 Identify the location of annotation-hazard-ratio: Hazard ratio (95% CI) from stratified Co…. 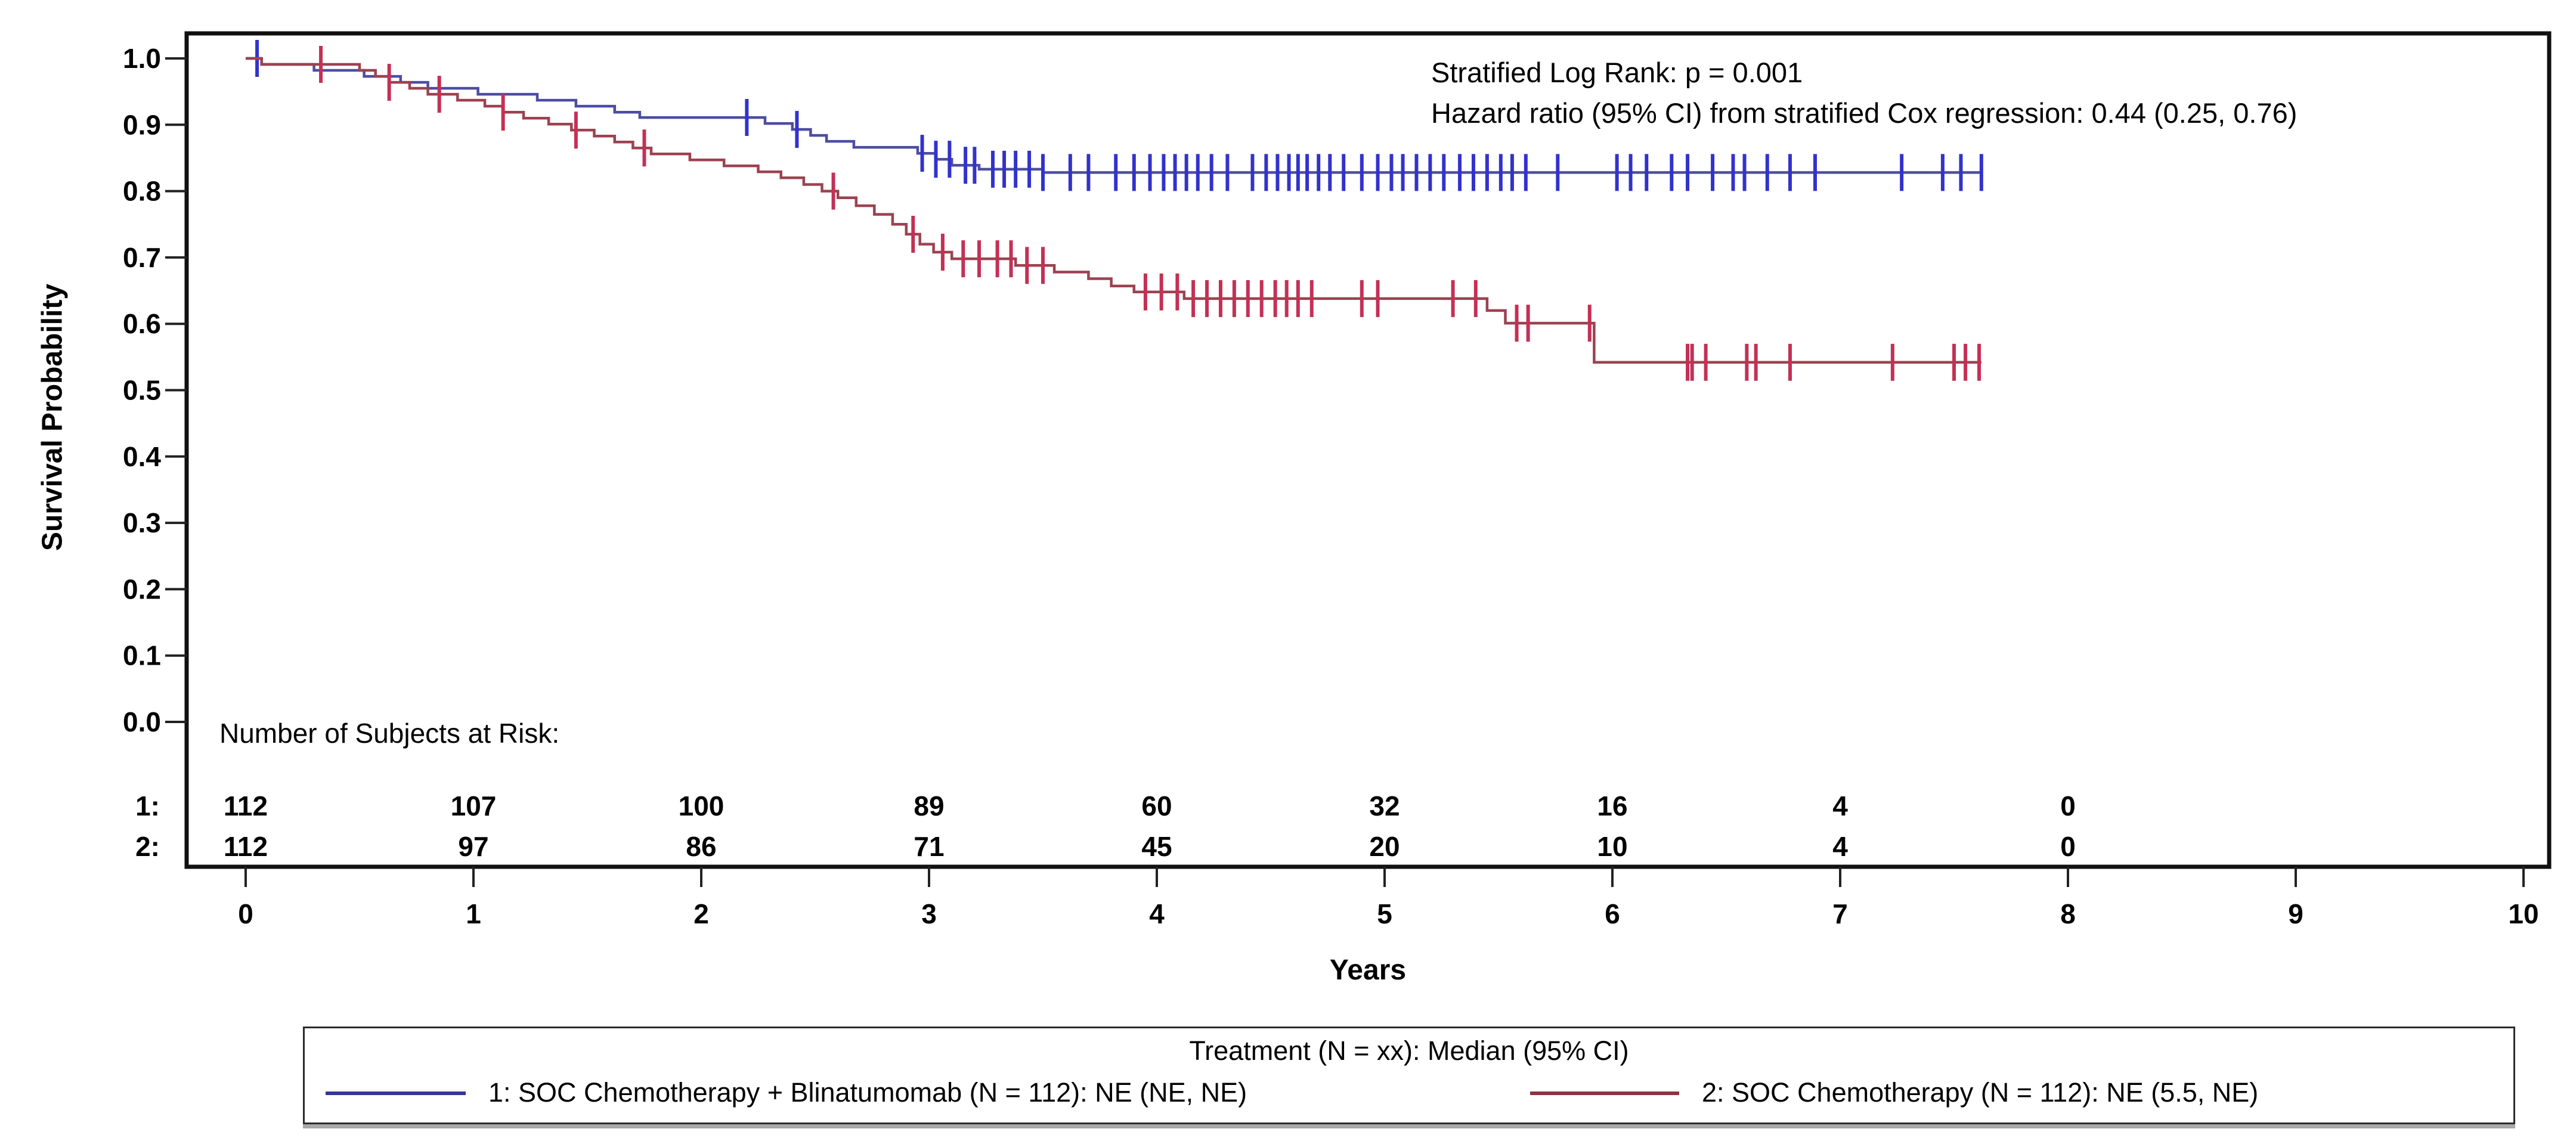
(1864, 113).